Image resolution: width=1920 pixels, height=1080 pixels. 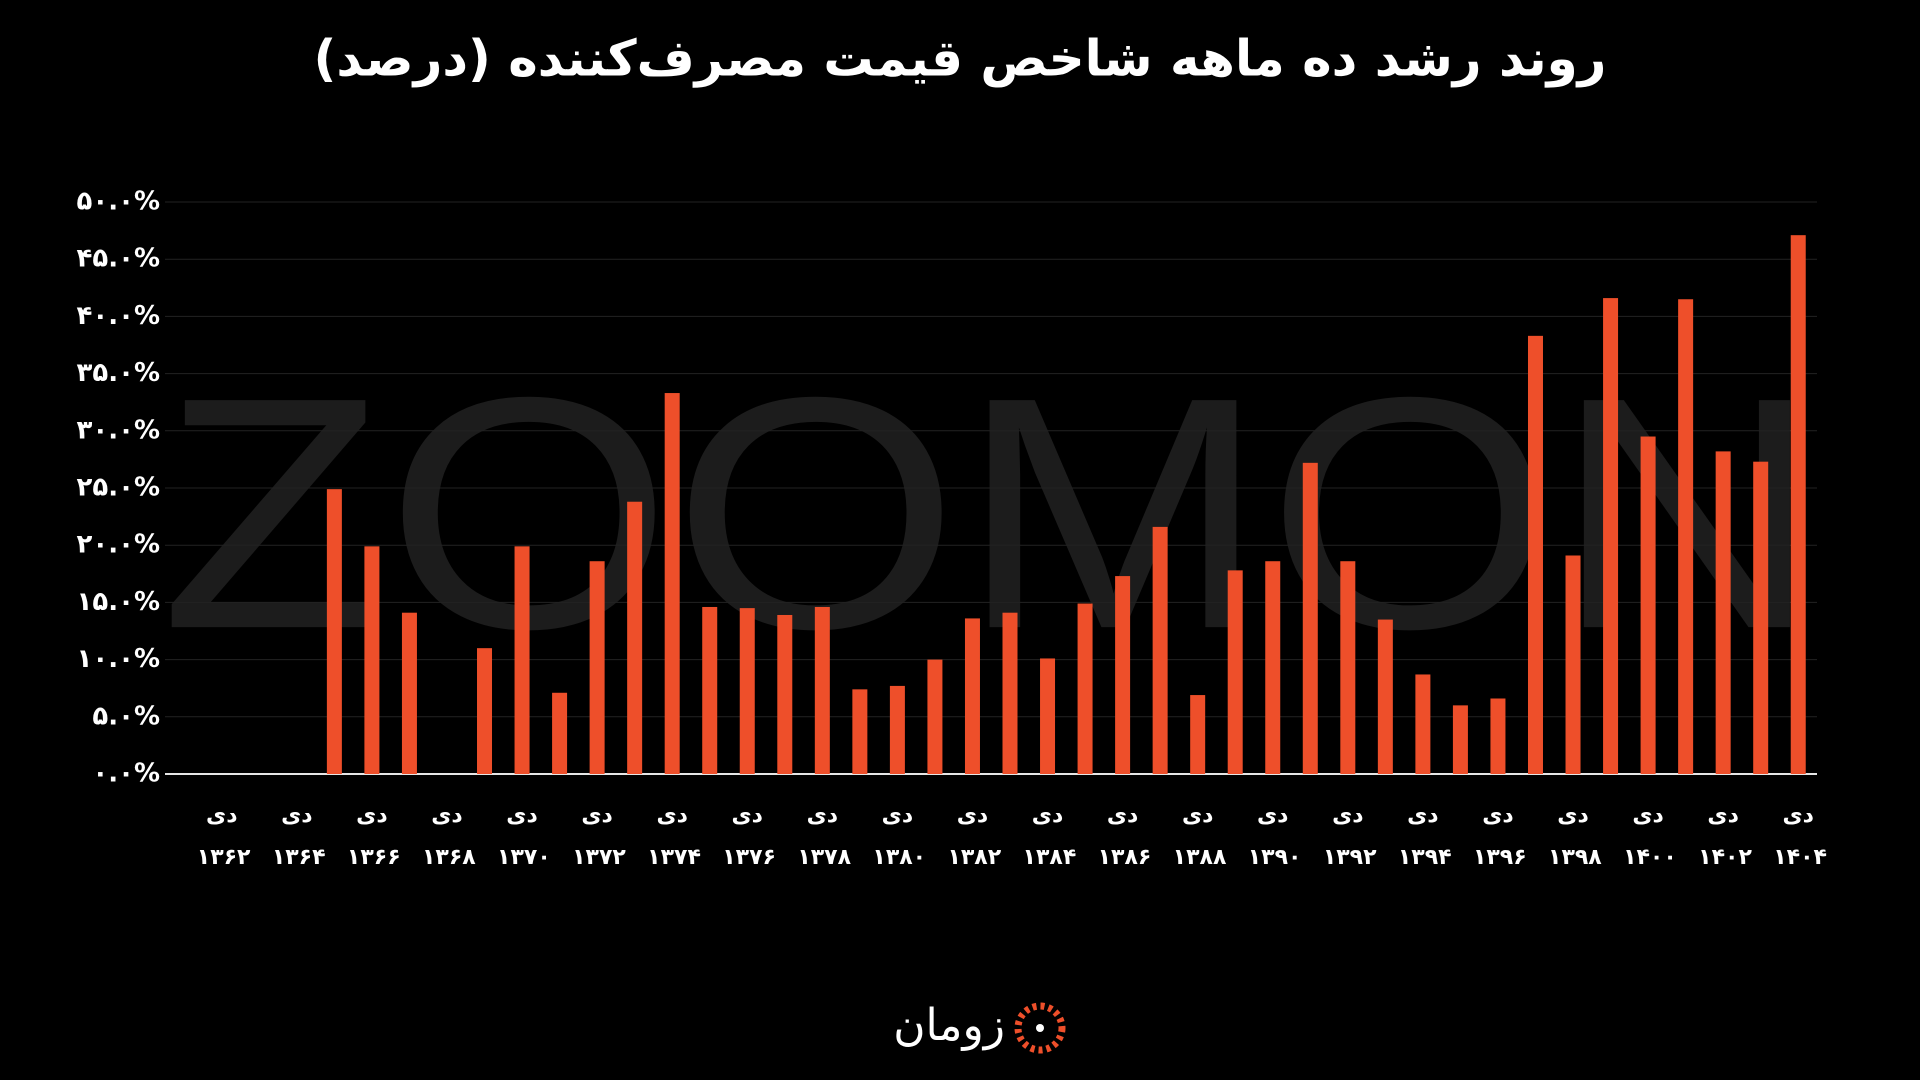 I want to click on x-tick-label: دی ۱۳۸۶, so click(x=1124, y=836).